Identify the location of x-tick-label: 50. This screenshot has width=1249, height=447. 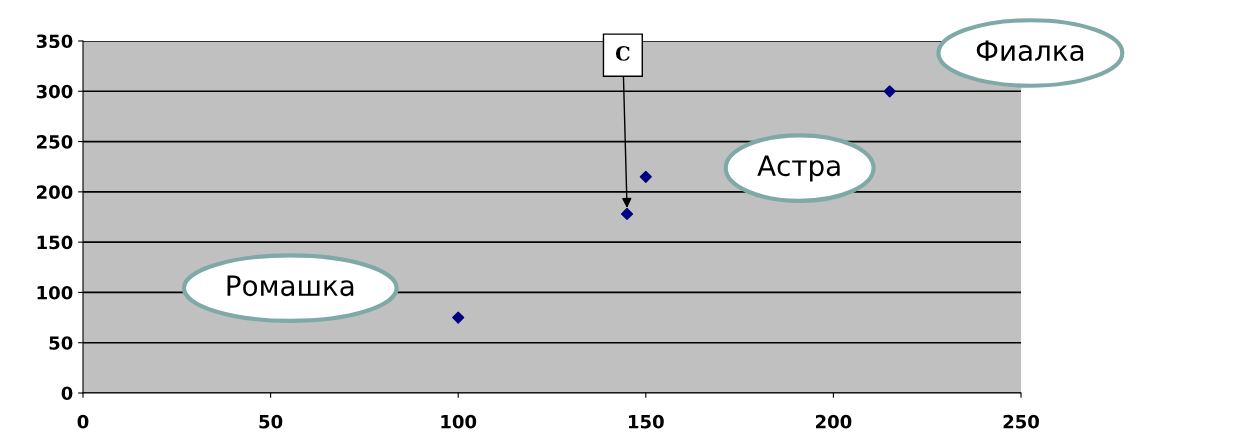
(271, 421).